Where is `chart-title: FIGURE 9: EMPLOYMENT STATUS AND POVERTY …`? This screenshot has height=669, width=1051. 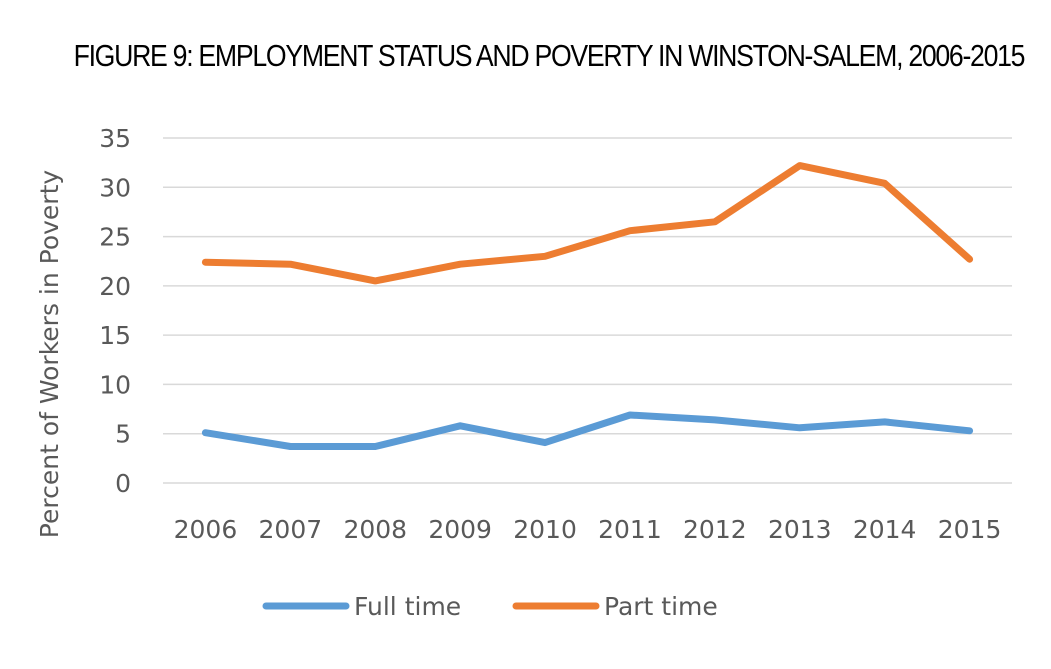
chart-title: FIGURE 9: EMPLOYMENT STATUS AND POVERTY … is located at coordinates (549, 55).